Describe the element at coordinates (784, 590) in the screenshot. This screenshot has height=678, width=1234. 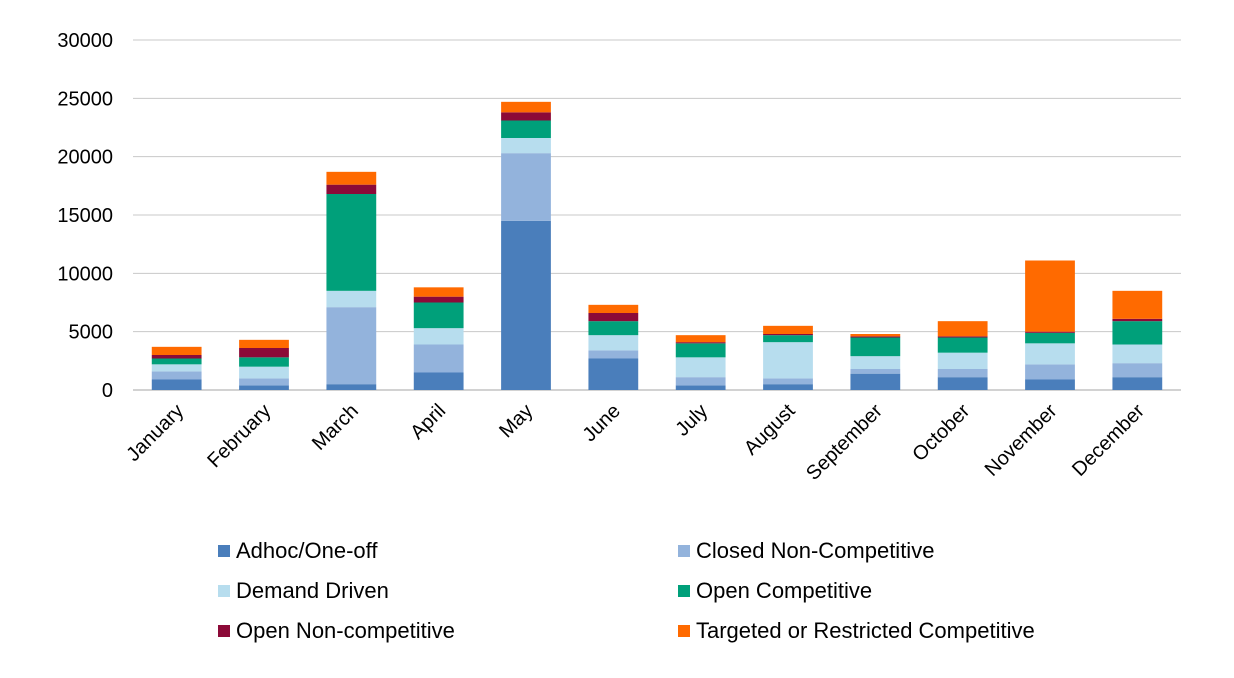
I see `legend-label: Open Competitive` at that location.